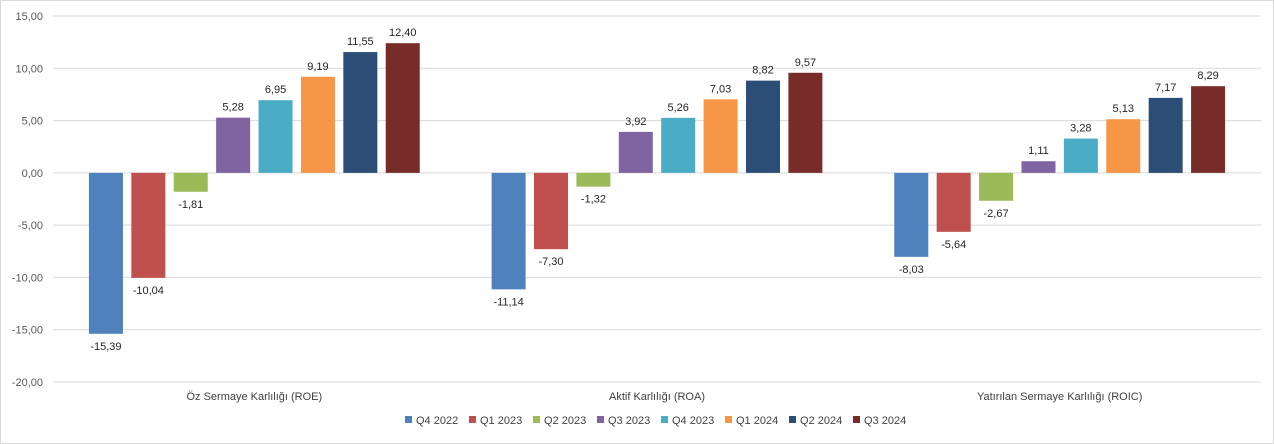 The image size is (1274, 444). What do you see at coordinates (720, 89) in the screenshot?
I see `data-label: 7,03` at bounding box center [720, 89].